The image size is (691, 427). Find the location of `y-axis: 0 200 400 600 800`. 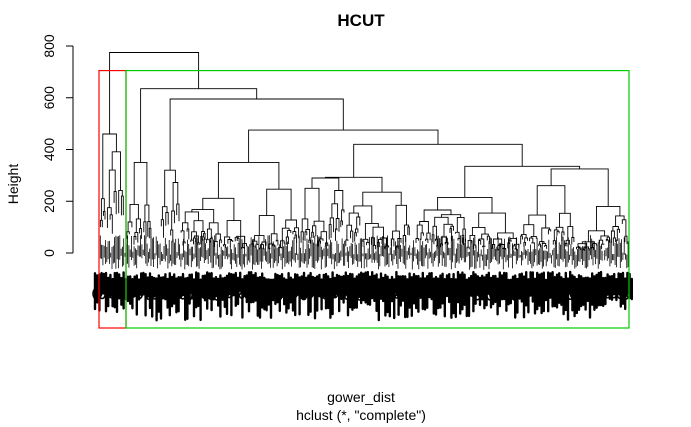

y-axis: 0 200 400 600 800 is located at coordinates (57, 145).